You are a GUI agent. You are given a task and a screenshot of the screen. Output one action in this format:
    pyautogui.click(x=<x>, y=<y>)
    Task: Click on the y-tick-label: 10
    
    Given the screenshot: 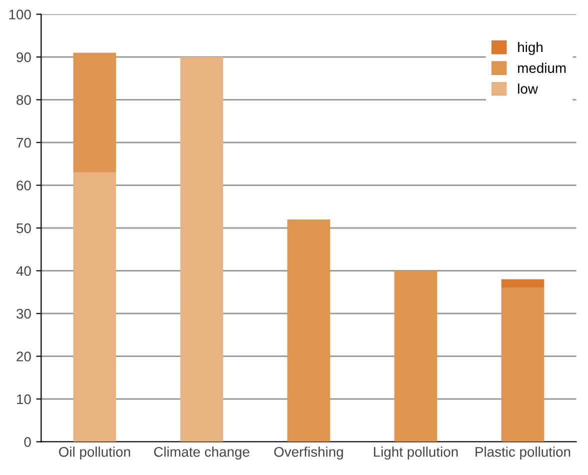 What is the action you would take?
    pyautogui.click(x=24, y=399)
    